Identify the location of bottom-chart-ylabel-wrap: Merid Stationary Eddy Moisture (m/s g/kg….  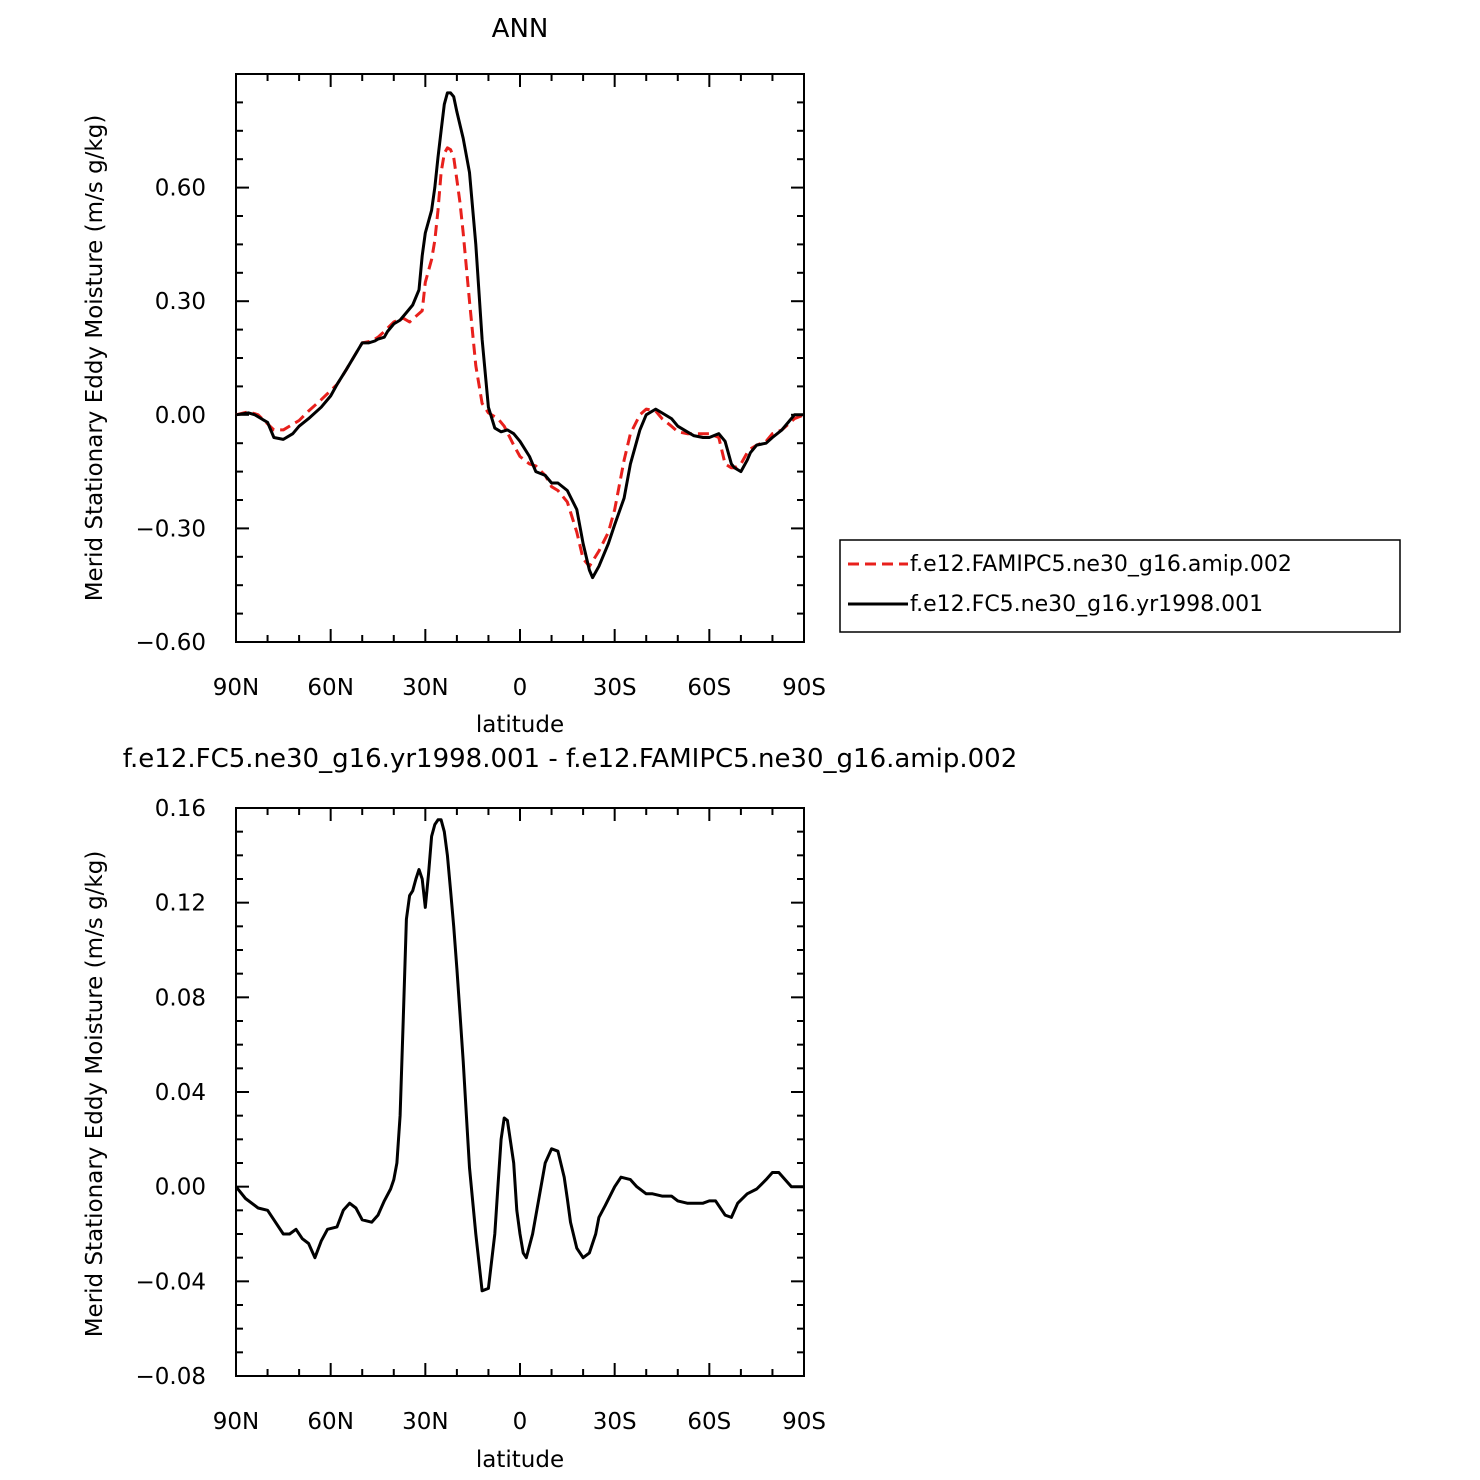
(95, 1094).